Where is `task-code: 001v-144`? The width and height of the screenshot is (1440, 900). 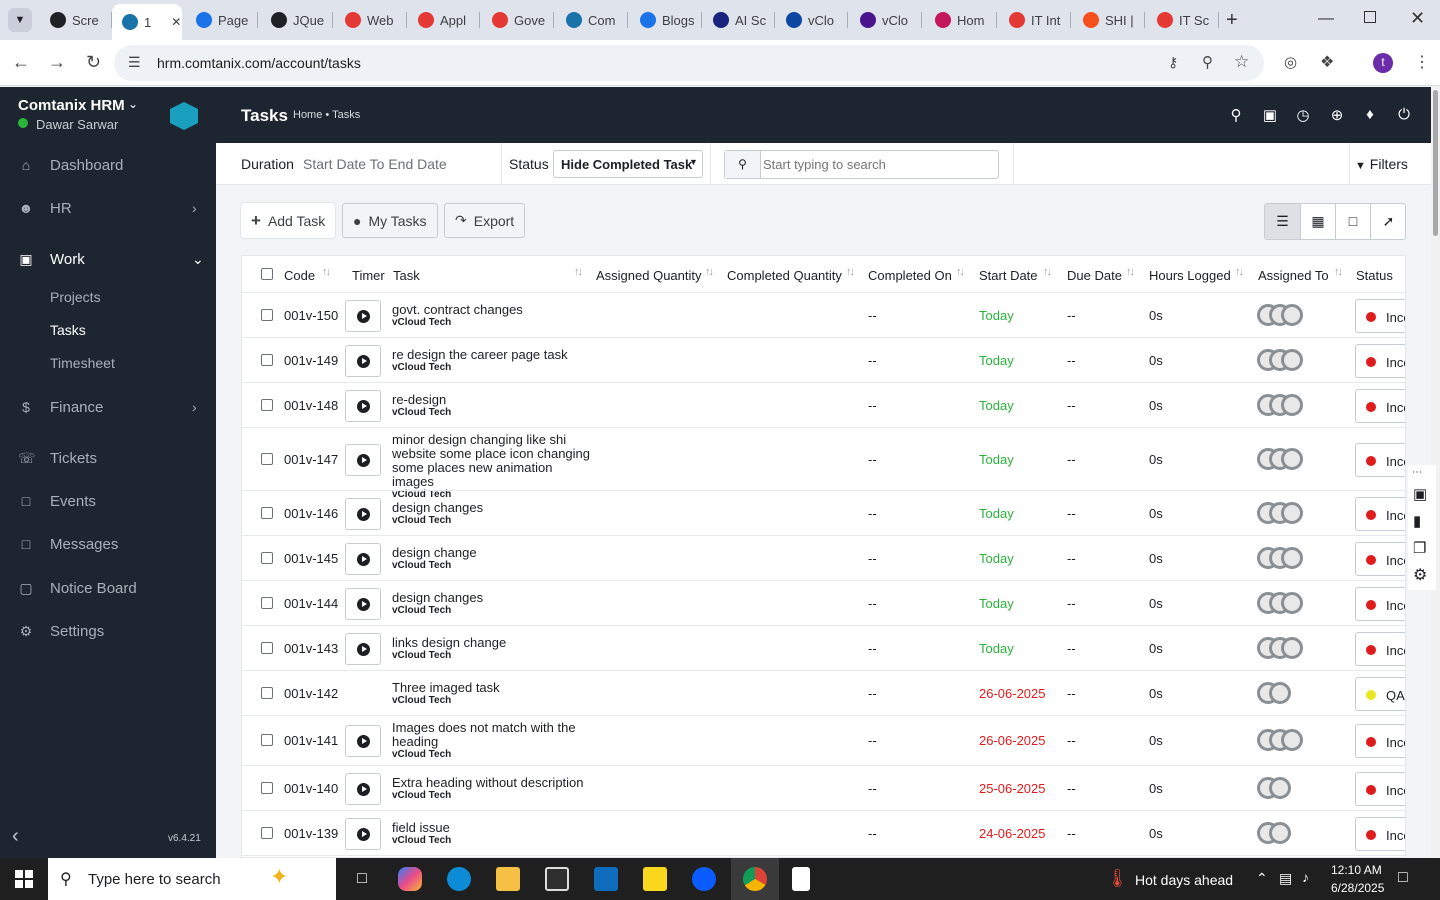 task-code: 001v-144 is located at coordinates (311, 603).